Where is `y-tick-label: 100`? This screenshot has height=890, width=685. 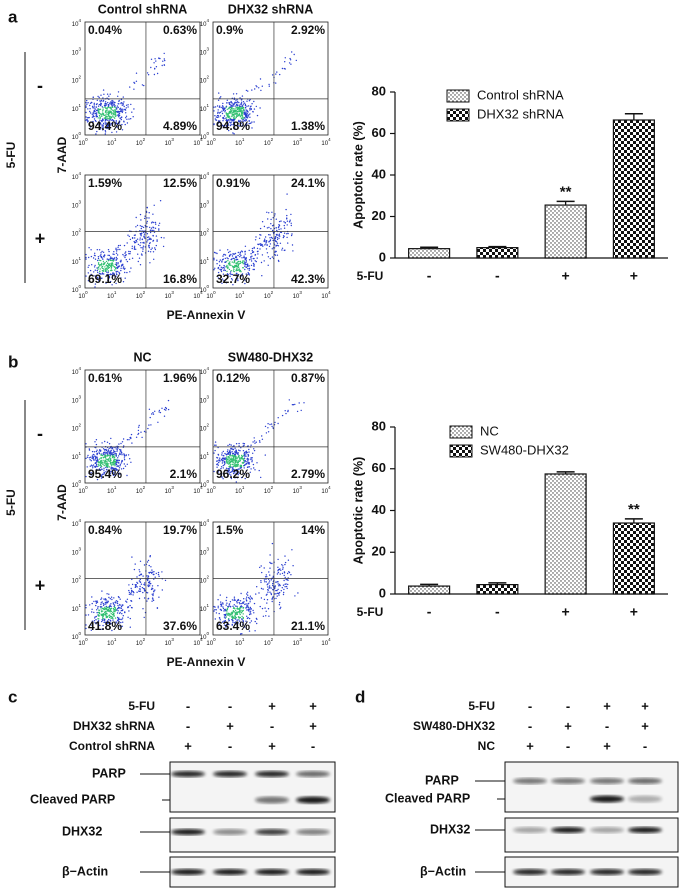 y-tick-label: 100 is located at coordinates (205, 135).